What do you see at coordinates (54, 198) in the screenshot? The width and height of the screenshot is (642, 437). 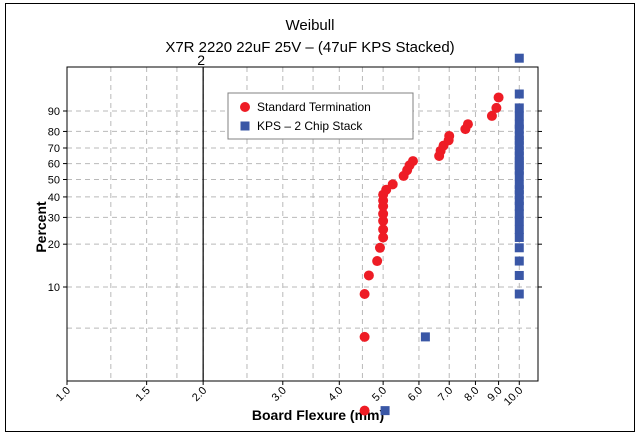 I see `y-tick-label: 40` at bounding box center [54, 198].